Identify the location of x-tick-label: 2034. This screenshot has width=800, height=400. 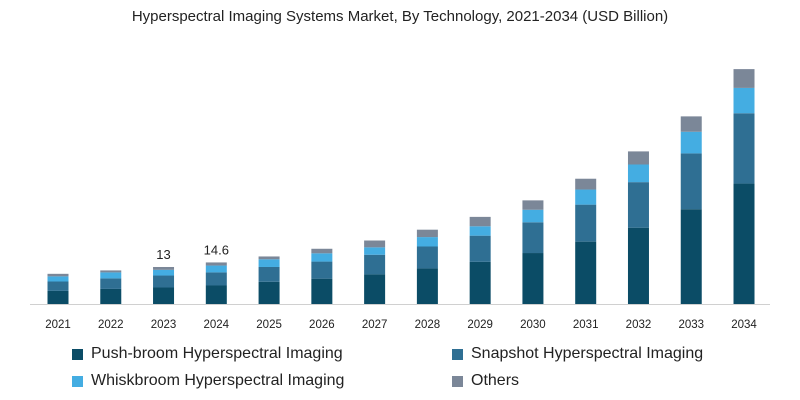
(744, 325).